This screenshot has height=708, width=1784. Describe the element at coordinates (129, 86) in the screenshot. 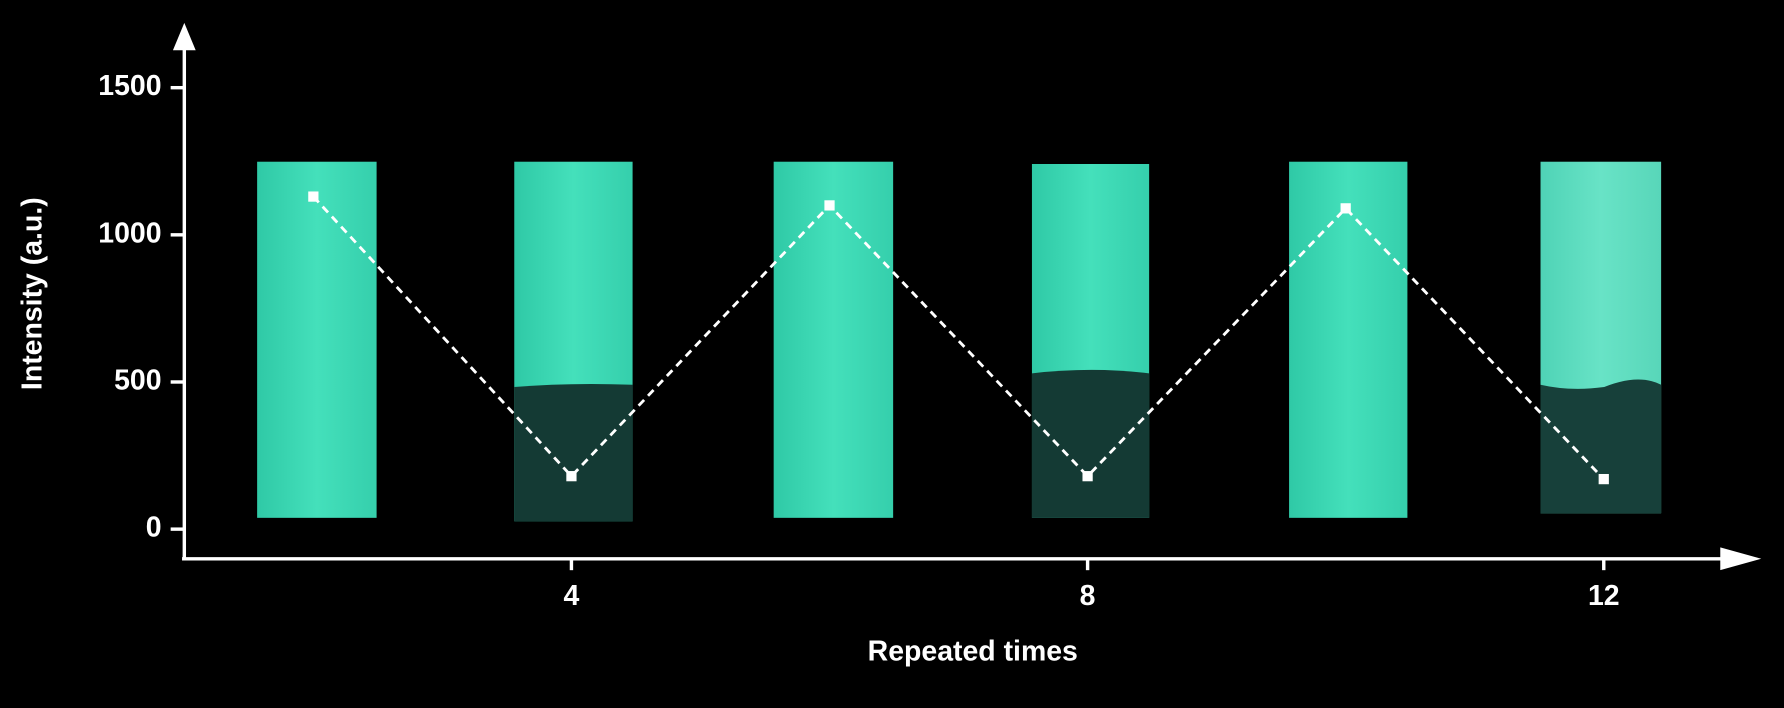

I see `y-tick-label: 1500` at that location.